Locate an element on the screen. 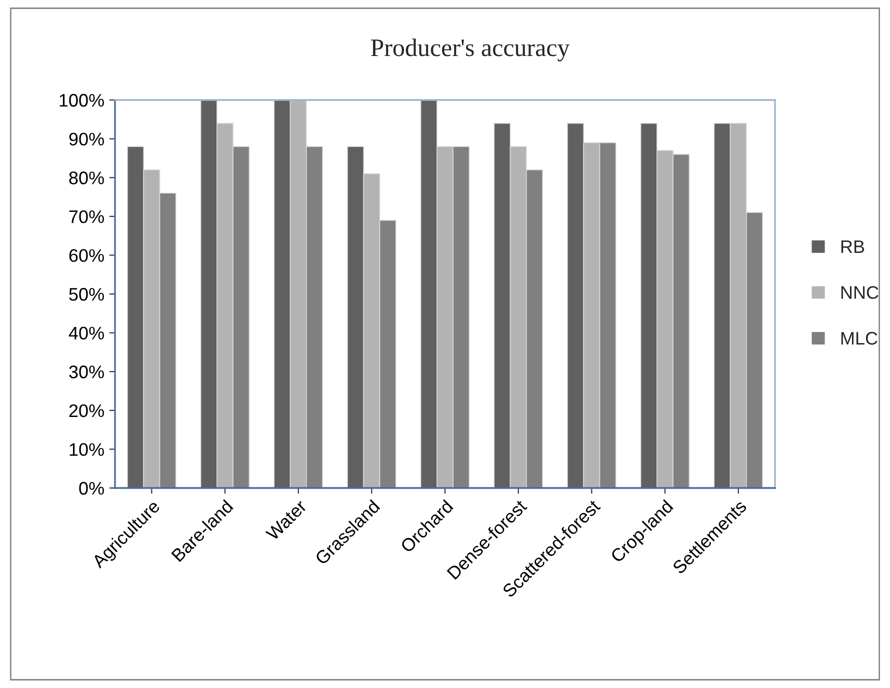  legend-label: NNC is located at coordinates (859, 292).